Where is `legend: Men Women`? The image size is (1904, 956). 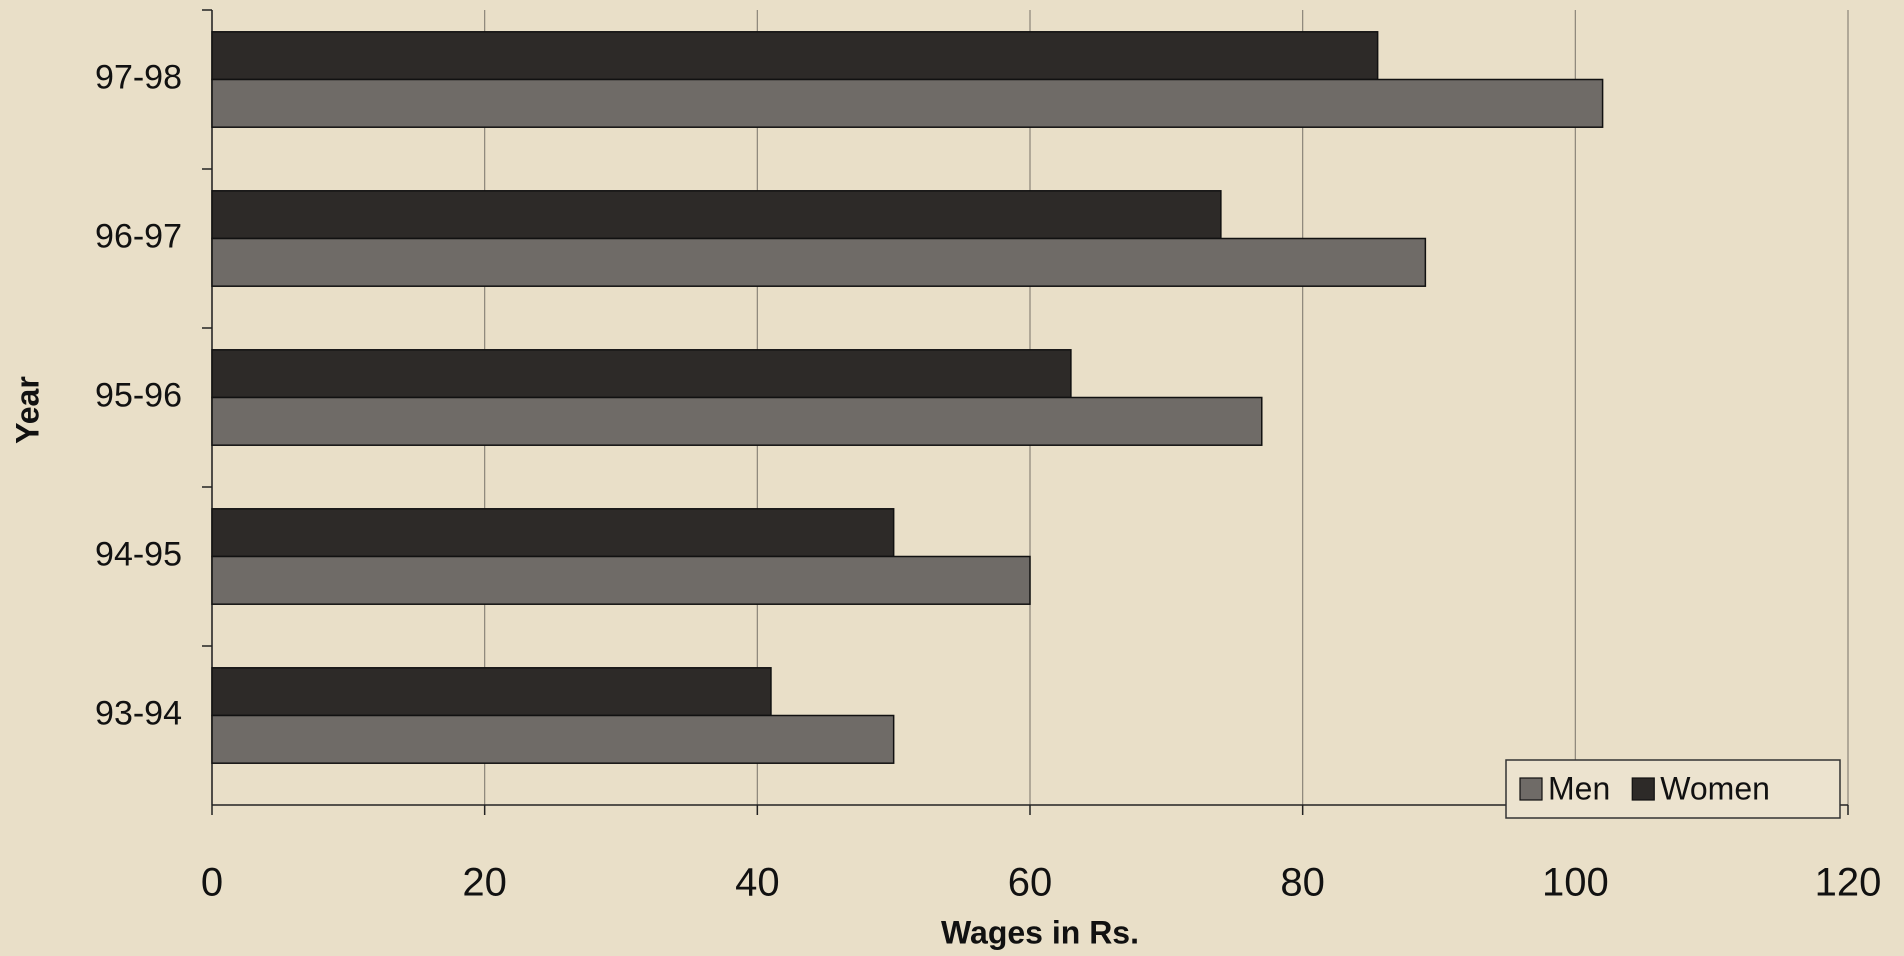
legend: Men Women is located at coordinates (1673, 789).